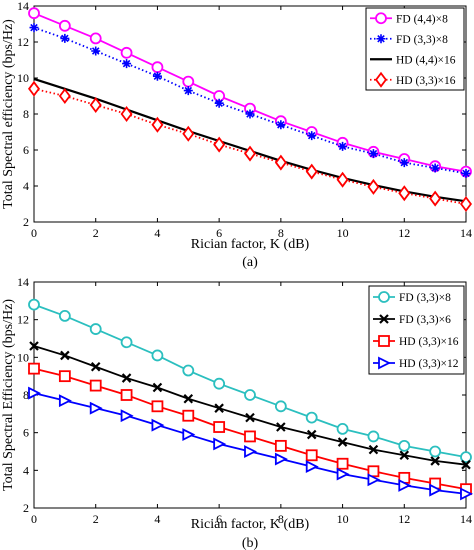  I want to click on legend-item: FD (3,3)×8, so click(409, 40).